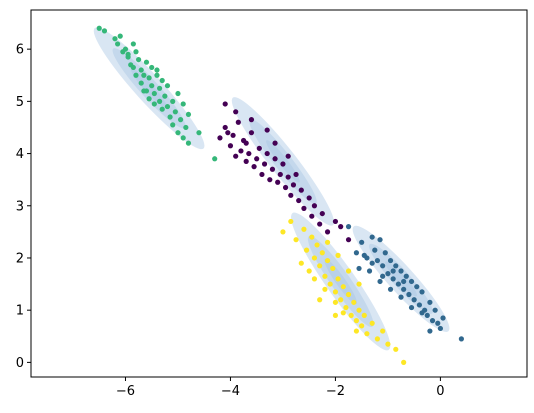  Describe the element at coordinates (20, 206) in the screenshot. I see `y-tick-label: 3` at that location.